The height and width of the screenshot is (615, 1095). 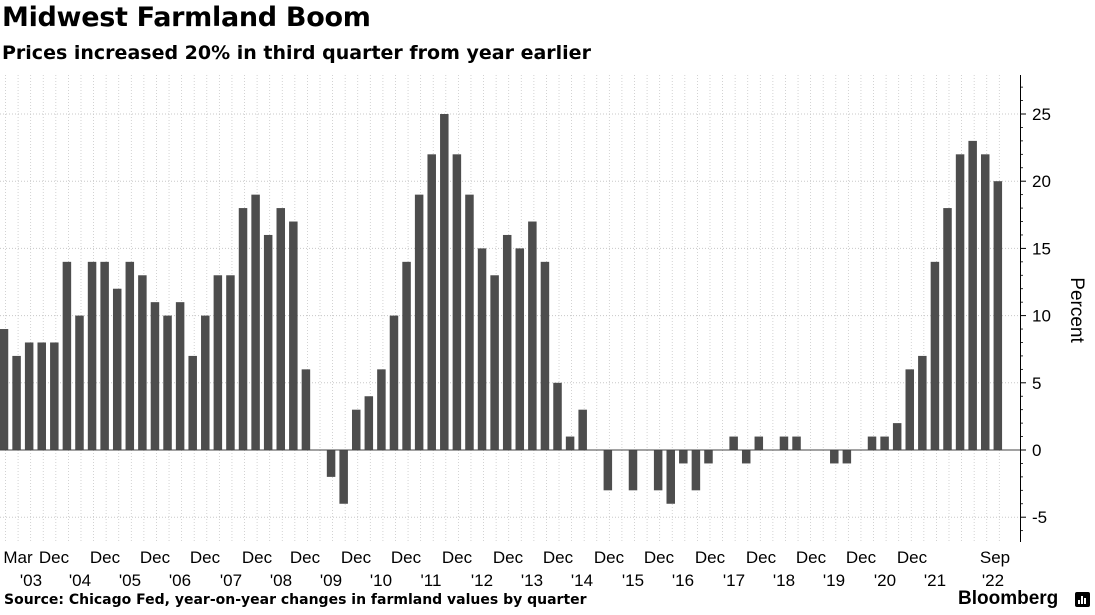 I want to click on x-tick-label-month: Mar, so click(x=18, y=557).